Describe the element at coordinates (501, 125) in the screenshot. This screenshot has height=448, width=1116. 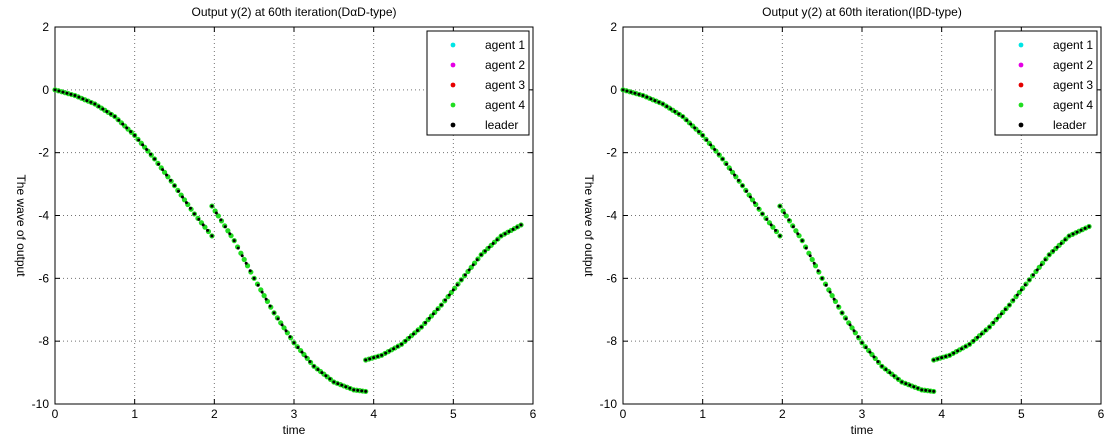
I see `legend-label: leader` at that location.